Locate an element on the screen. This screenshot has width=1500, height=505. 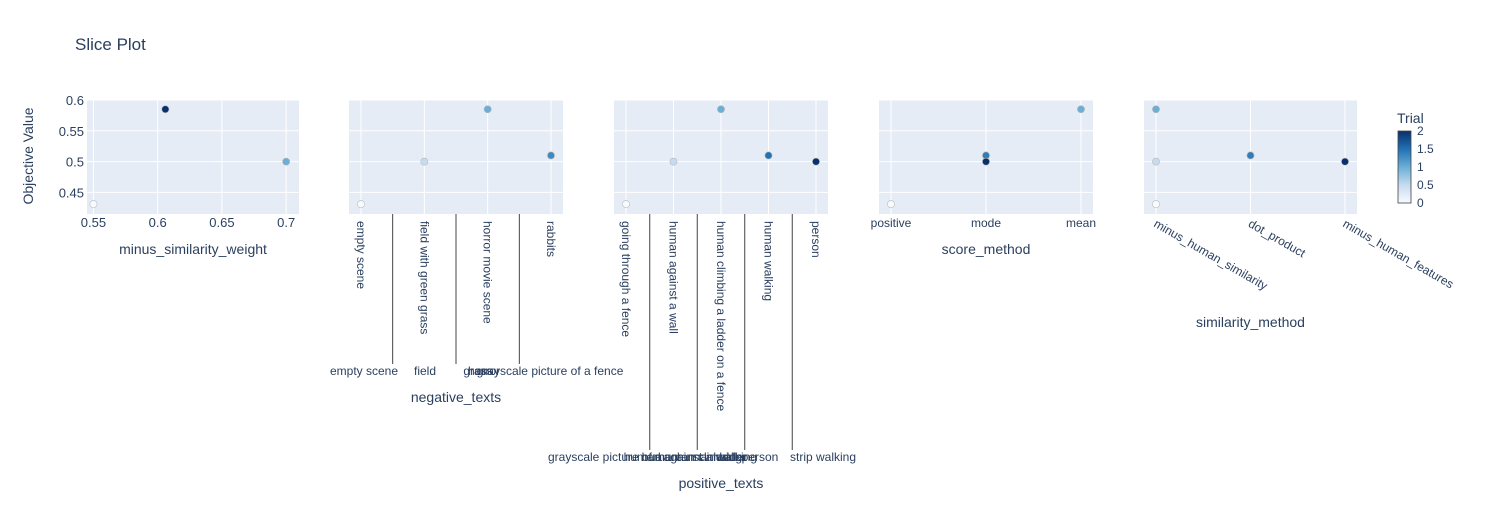
group-label: human walking is located at coordinates (717, 457).